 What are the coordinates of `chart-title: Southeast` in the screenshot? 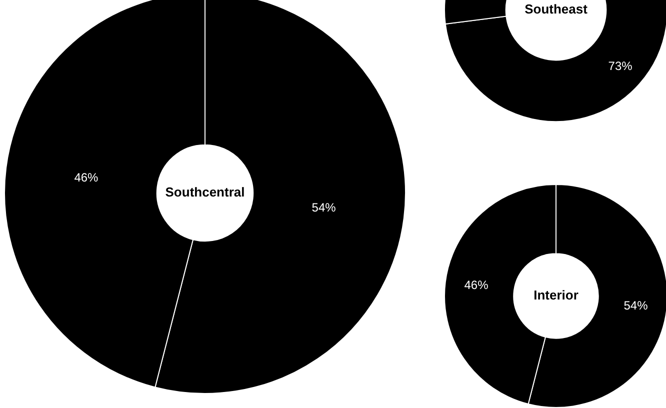 It's located at (556, 9).